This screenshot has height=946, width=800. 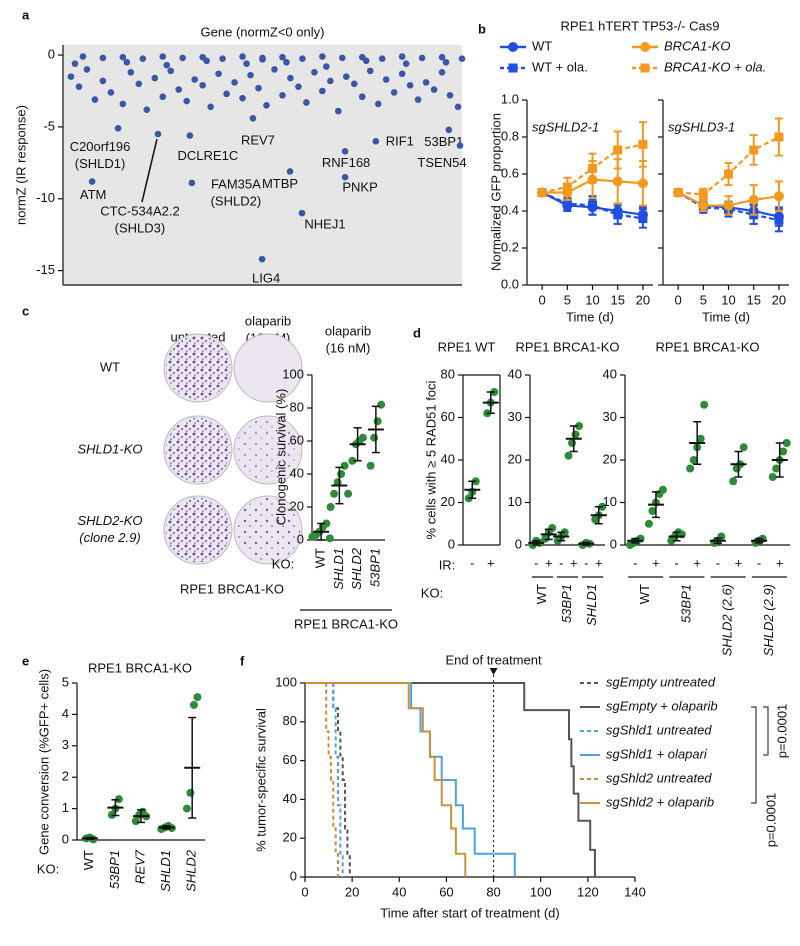 What do you see at coordinates (109, 537) in the screenshot?
I see `row-label: (clone 2.9)` at bounding box center [109, 537].